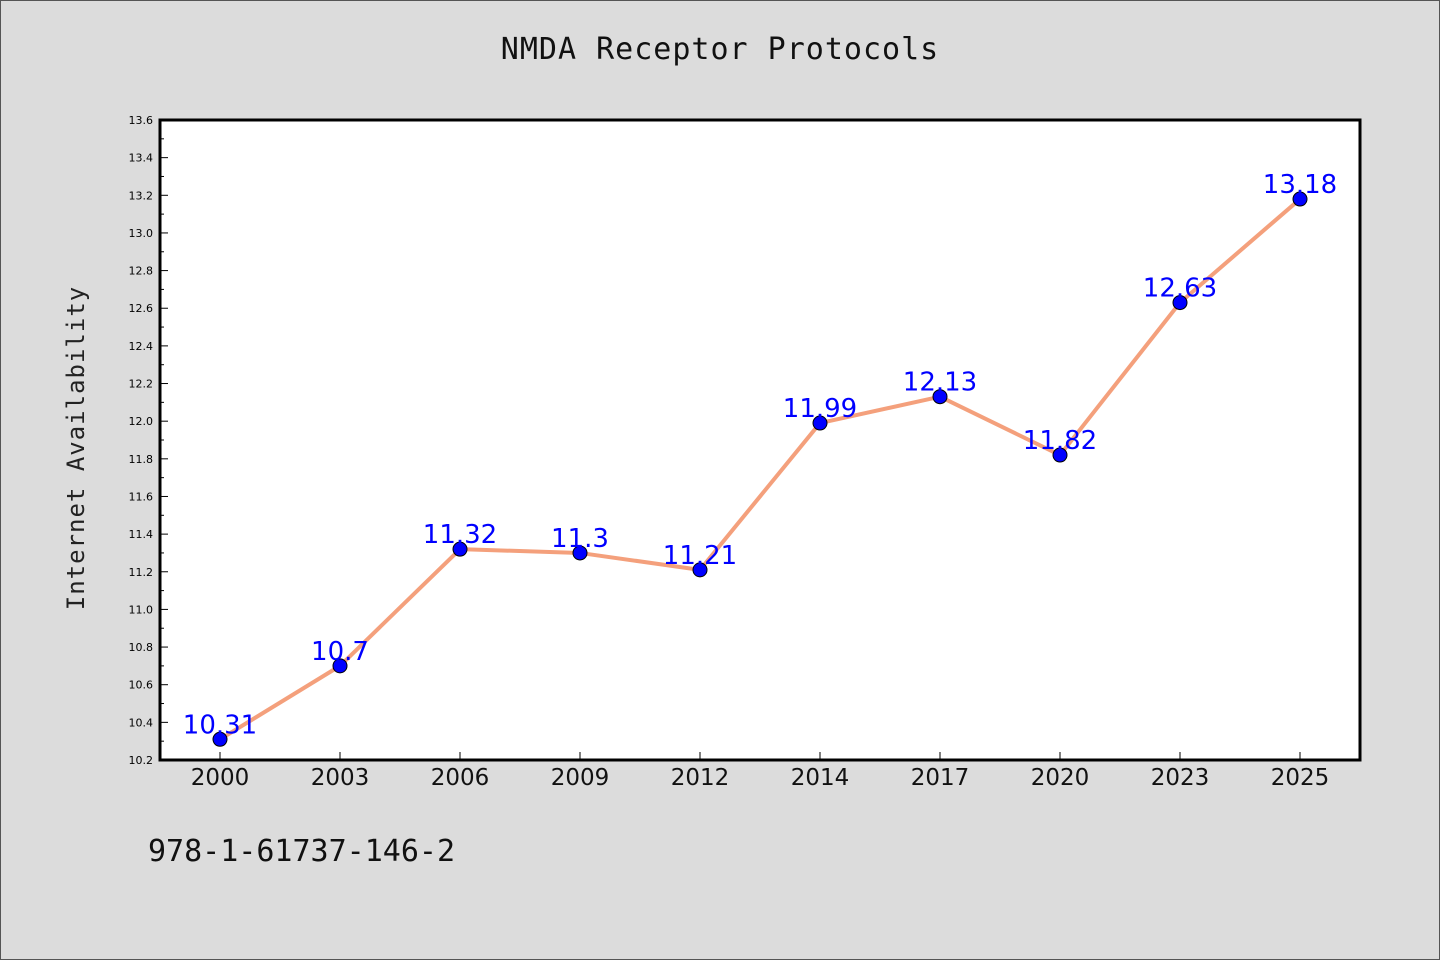  Describe the element at coordinates (460, 535) in the screenshot. I see `data-label: 11.32` at that location.